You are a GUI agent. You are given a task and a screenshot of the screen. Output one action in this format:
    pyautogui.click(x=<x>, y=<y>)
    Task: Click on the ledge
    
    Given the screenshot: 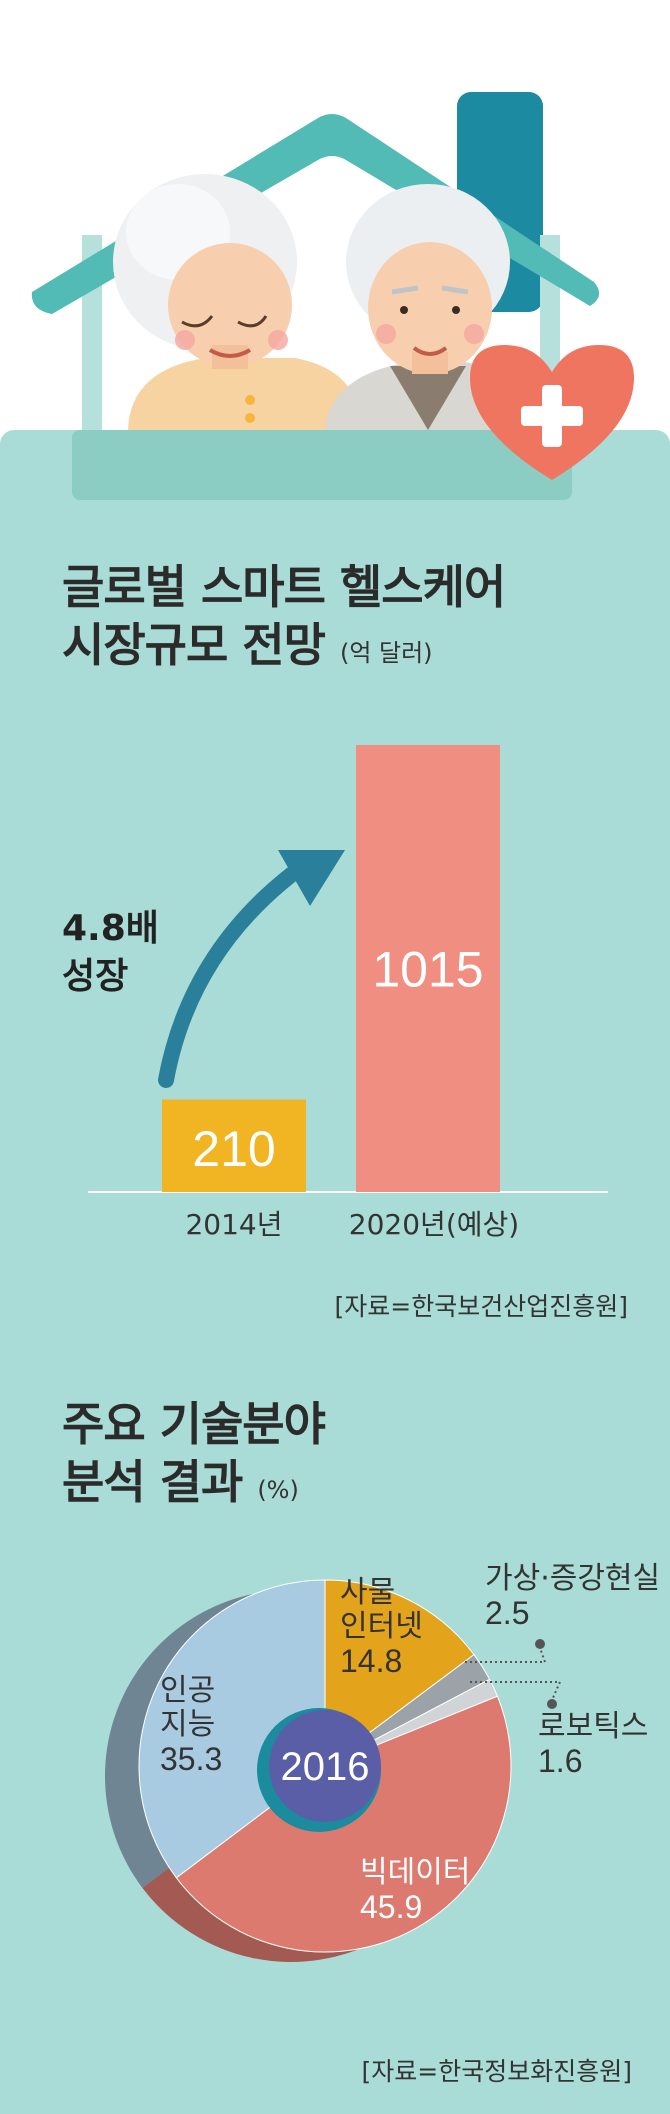 What is the action you would take?
    pyautogui.click(x=322, y=465)
    